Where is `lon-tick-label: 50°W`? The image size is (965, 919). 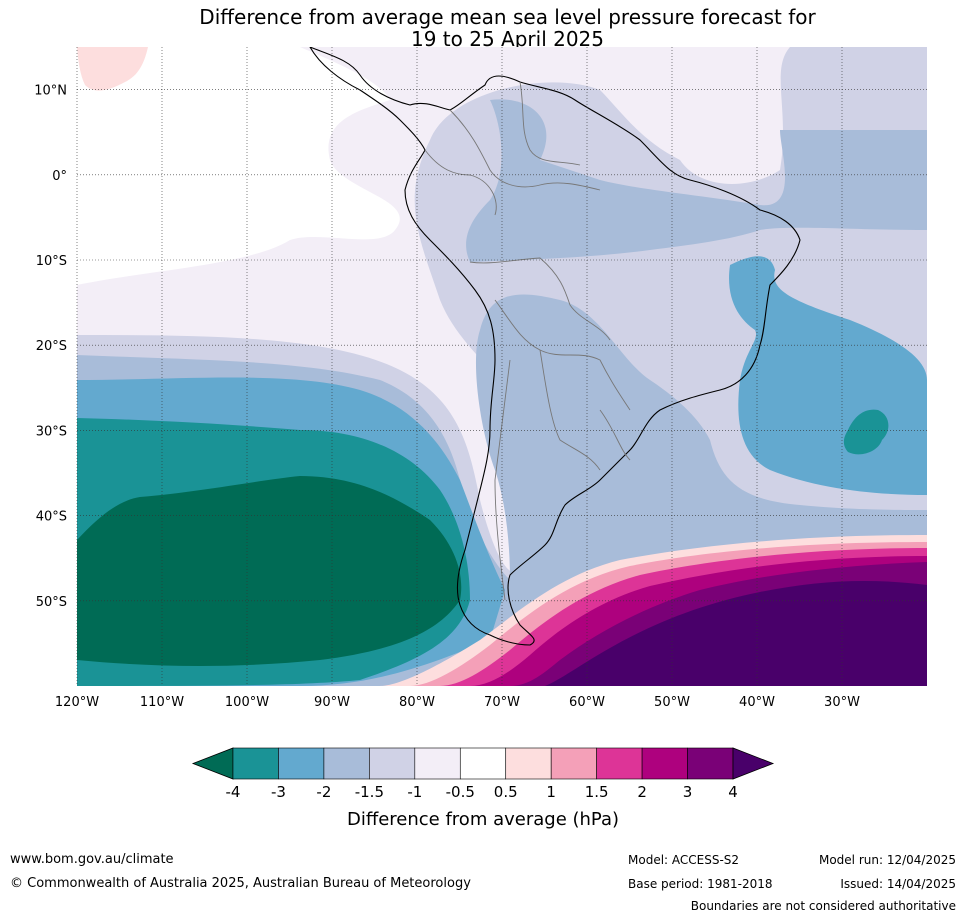 lon-tick-label: 50°W is located at coordinates (672, 702).